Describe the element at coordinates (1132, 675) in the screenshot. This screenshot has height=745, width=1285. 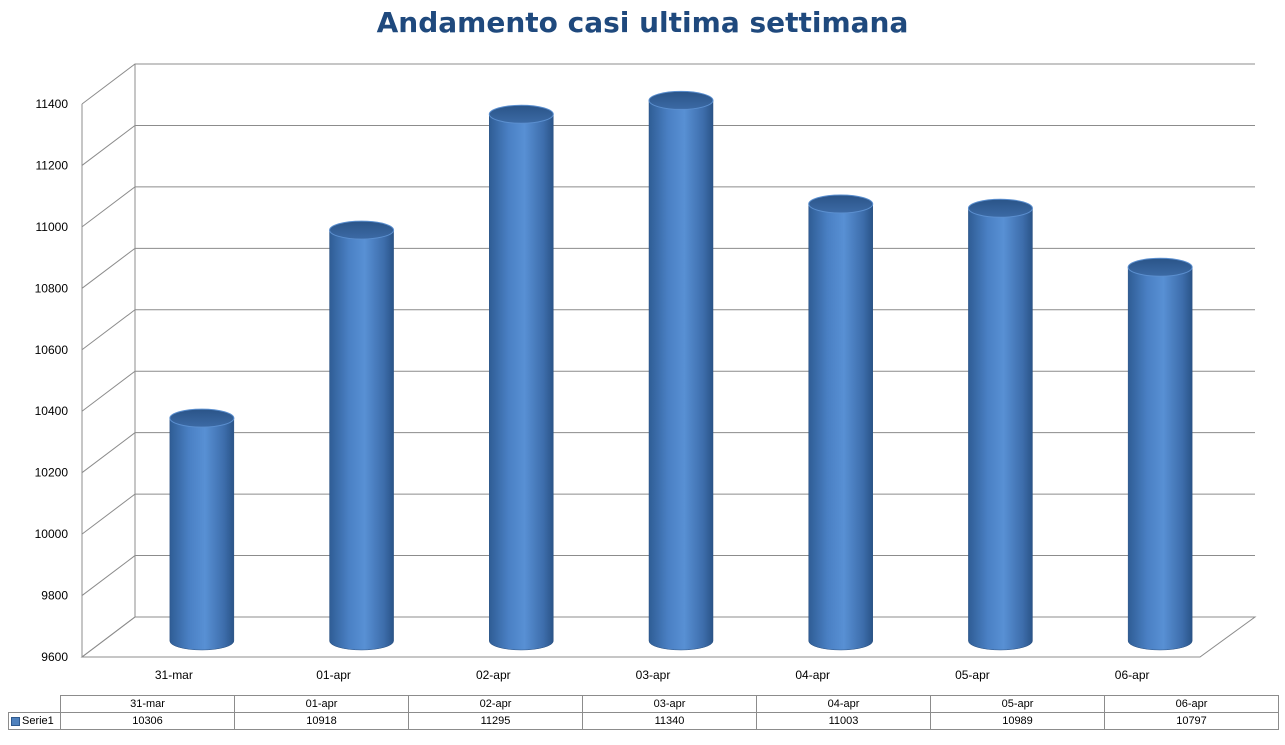
I see `x-tick-label: 06-apr` at that location.